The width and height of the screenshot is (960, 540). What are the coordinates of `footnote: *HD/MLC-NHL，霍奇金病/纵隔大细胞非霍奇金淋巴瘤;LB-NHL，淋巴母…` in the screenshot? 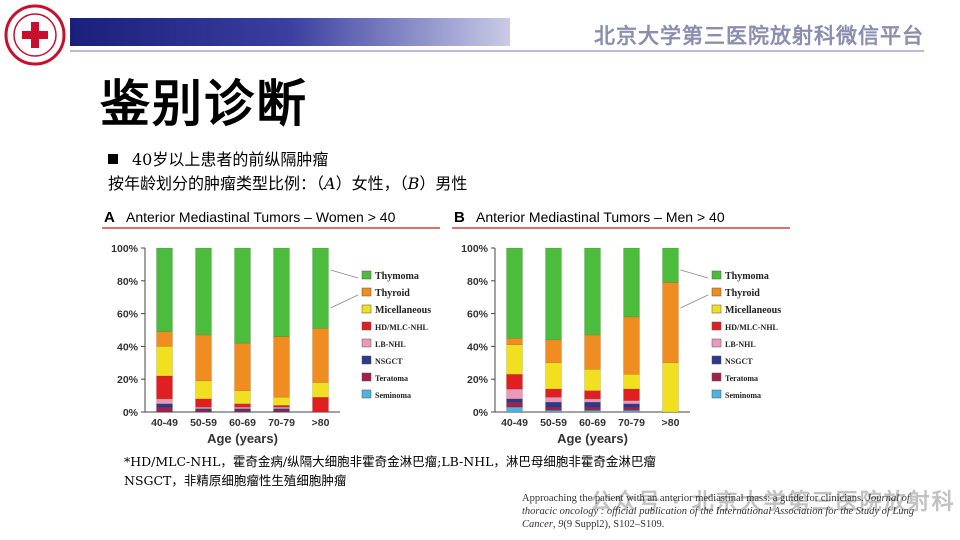 It's located at (390, 471).